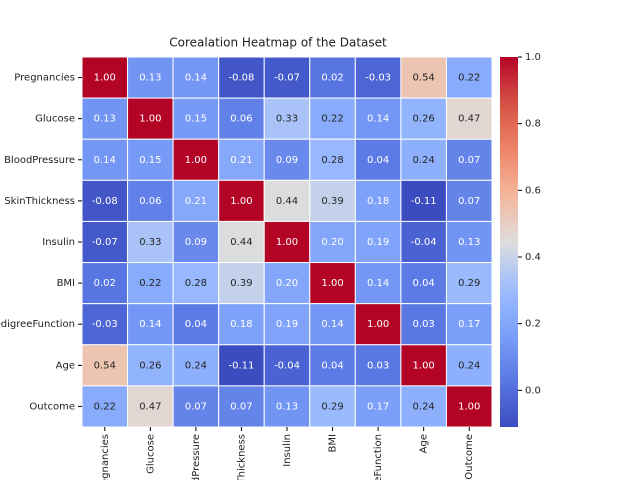 This screenshot has height=480, width=640. What do you see at coordinates (378, 242) in the screenshot?
I see `cell-label: 0.19` at bounding box center [378, 242].